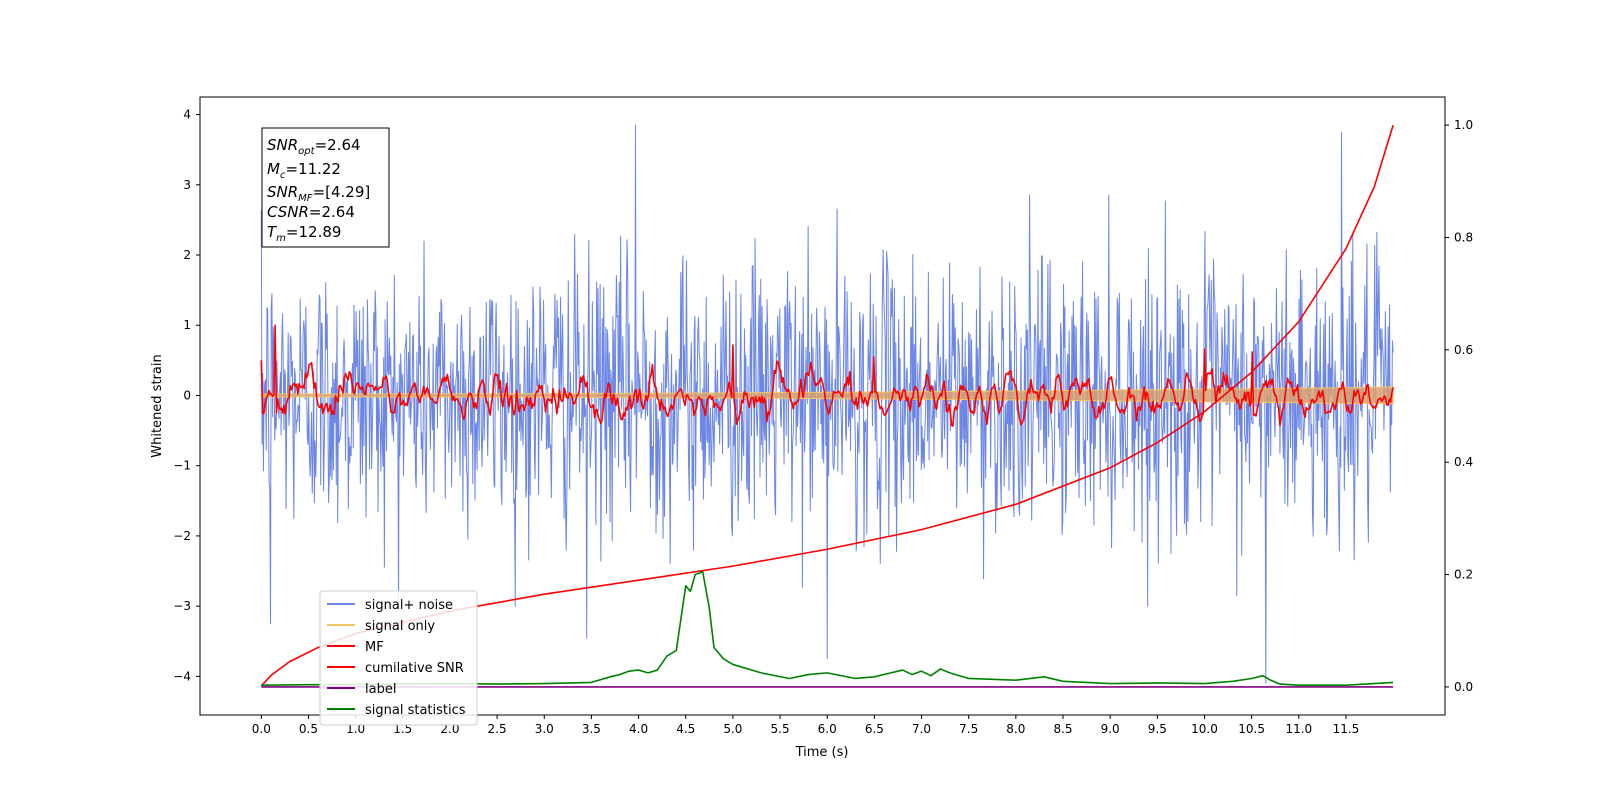 Image resolution: width=1600 pixels, height=800 pixels. Describe the element at coordinates (1204, 729) in the screenshot. I see `x-tick-label-20: 10.0` at that location.